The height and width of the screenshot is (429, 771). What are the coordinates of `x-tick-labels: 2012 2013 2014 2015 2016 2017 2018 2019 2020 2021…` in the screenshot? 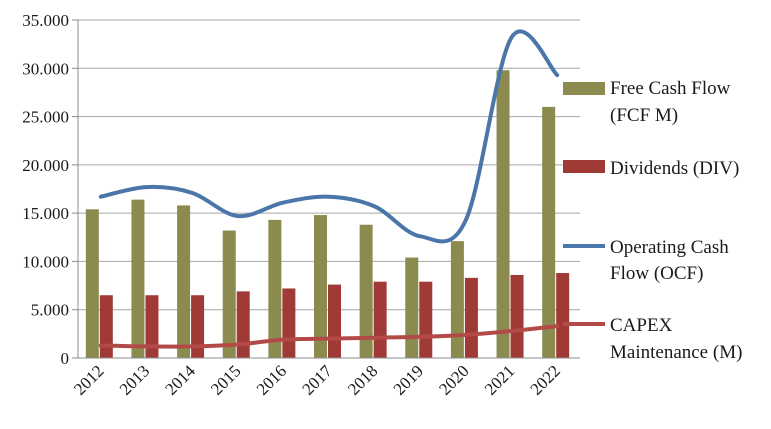 It's located at (317, 380).